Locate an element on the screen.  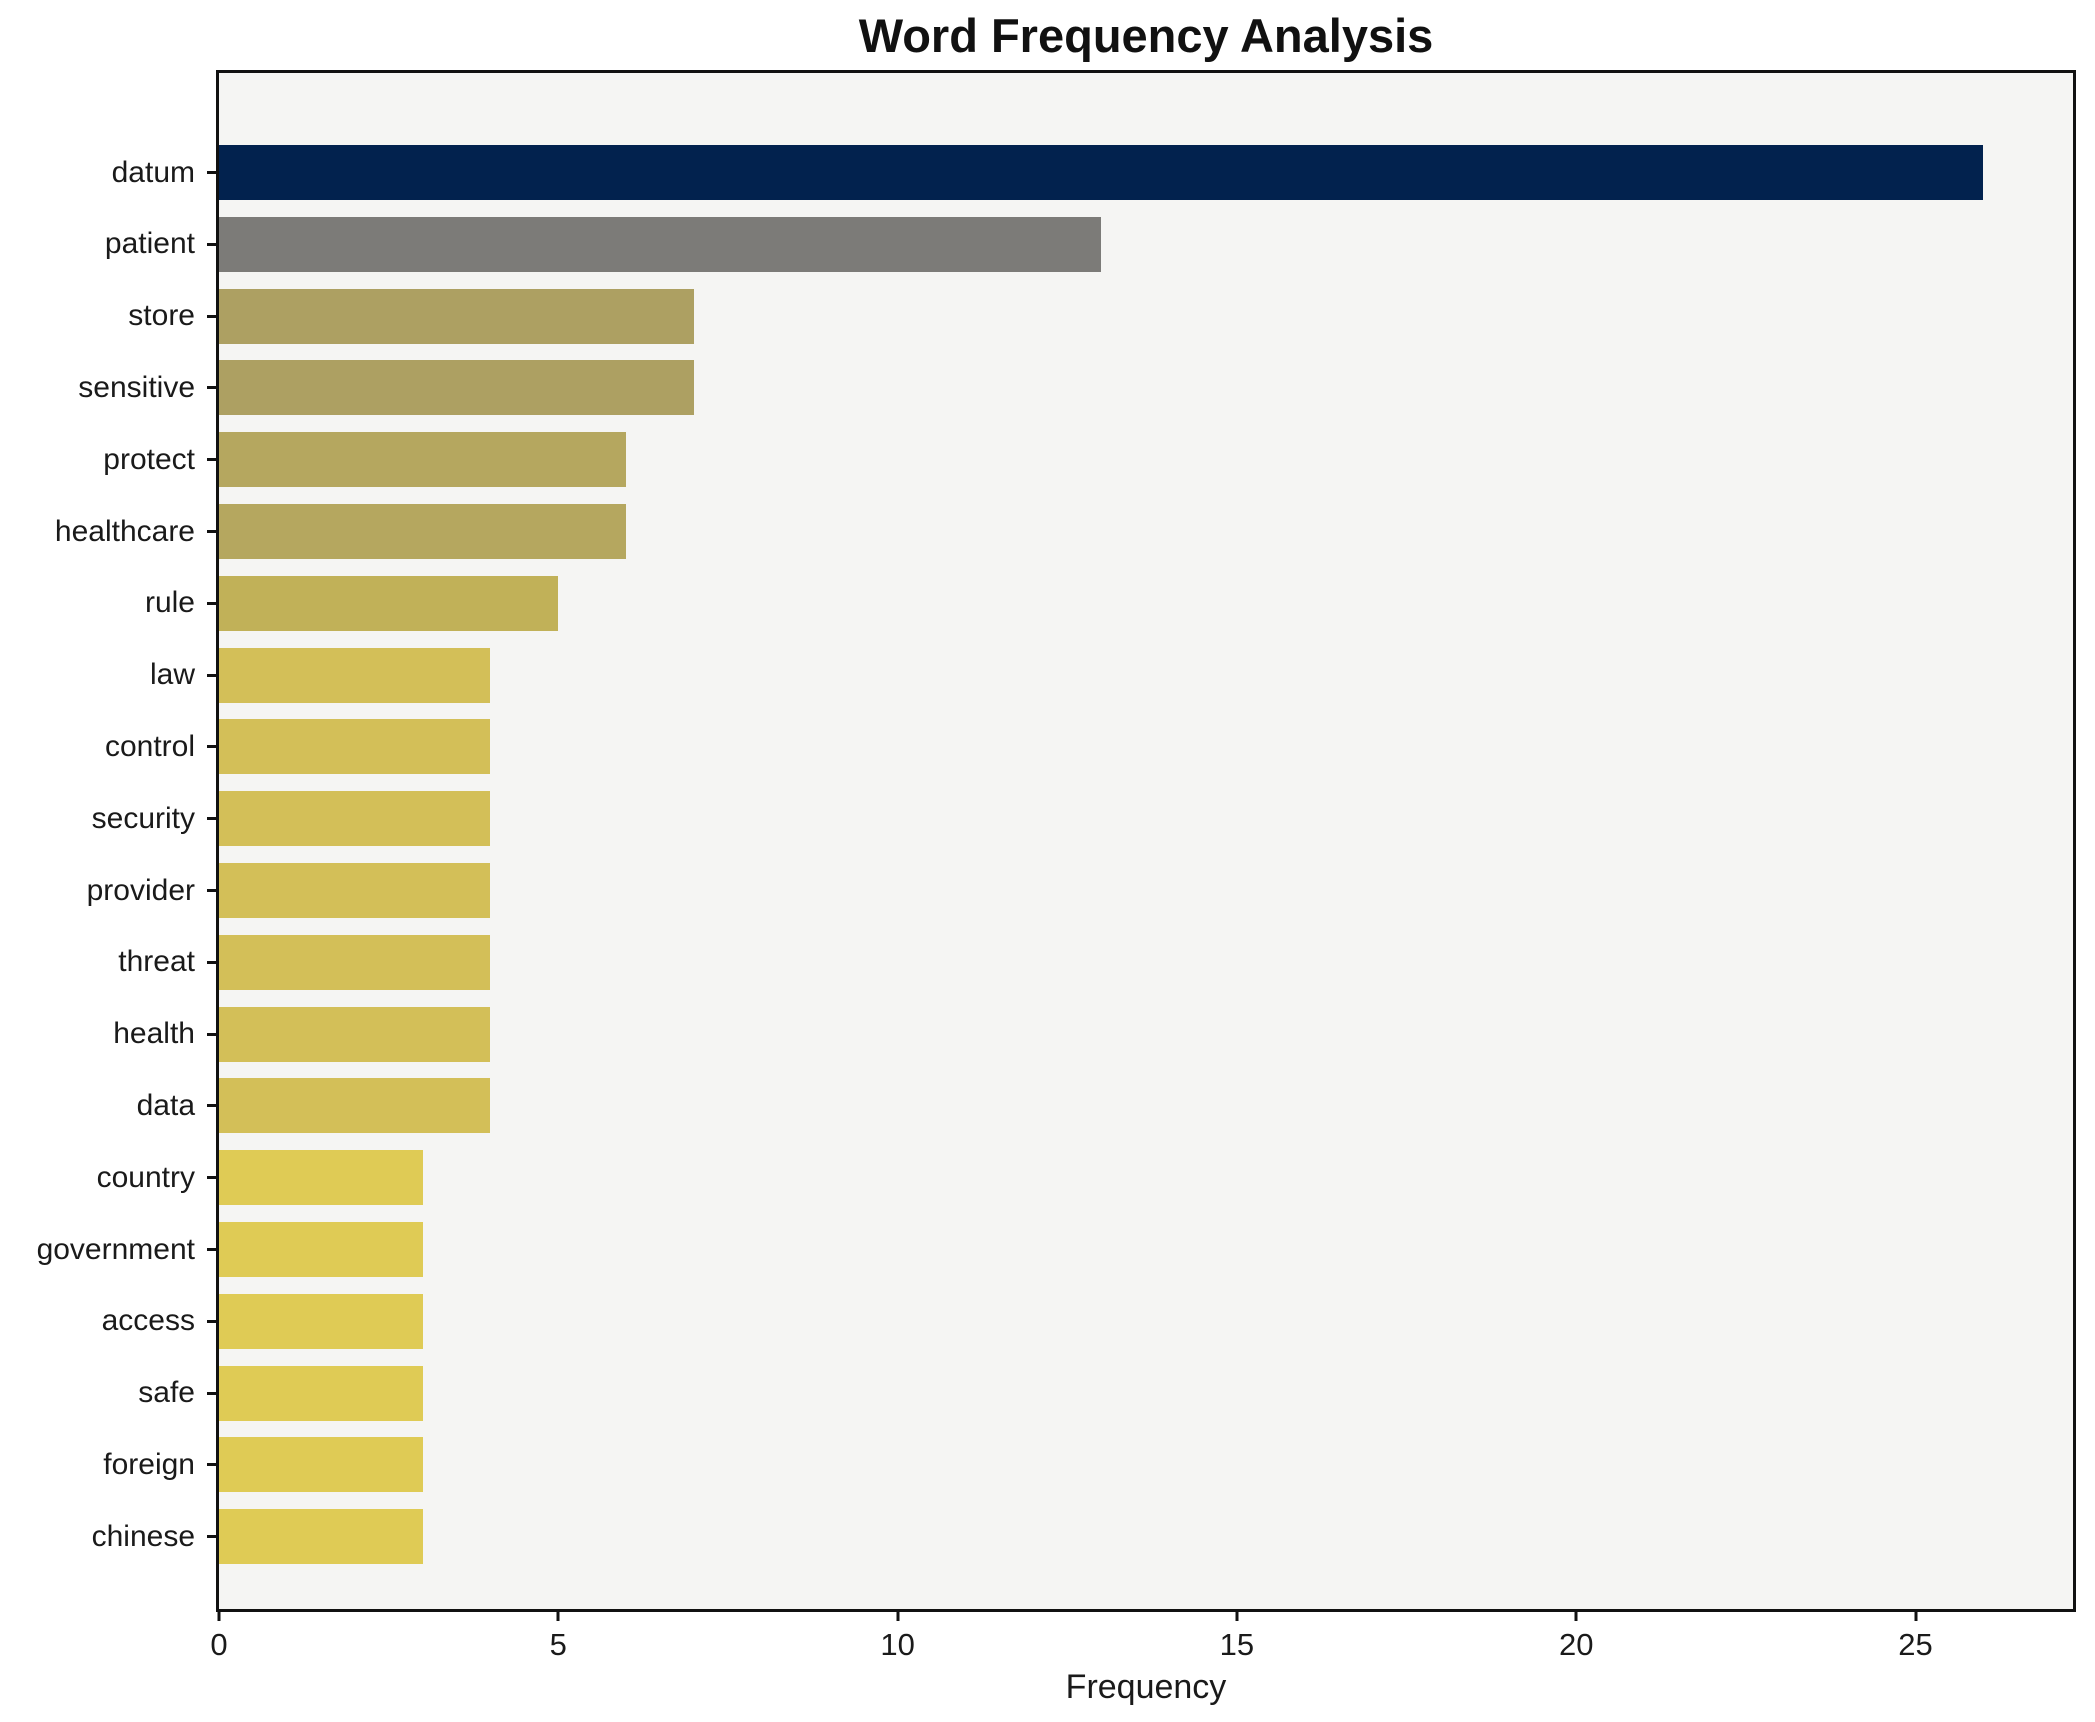
y-tick-label-protect: protect is located at coordinates (149, 459).